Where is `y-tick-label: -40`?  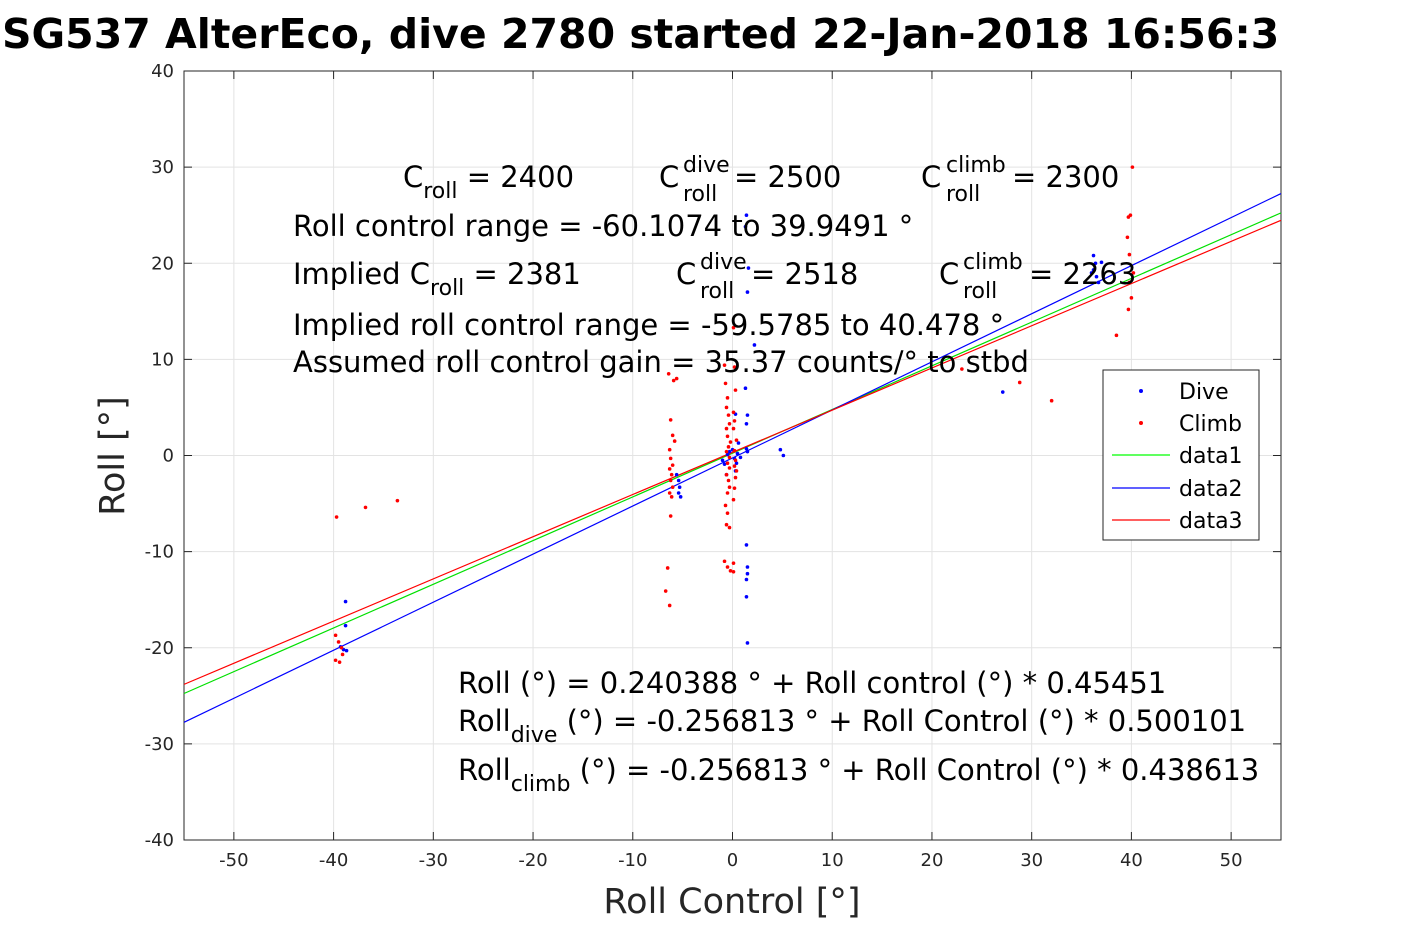 y-tick-label: -40 is located at coordinates (159, 840).